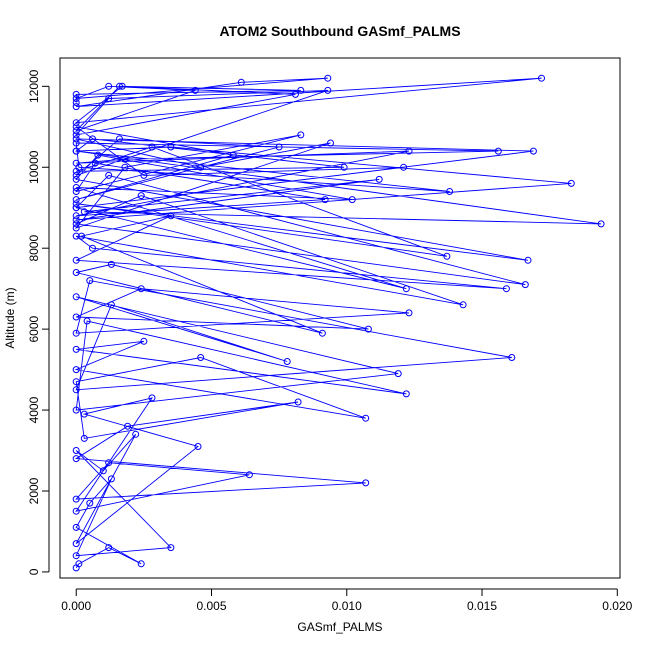  What do you see at coordinates (76, 606) in the screenshot?
I see `x-tick-label: 0.000` at bounding box center [76, 606].